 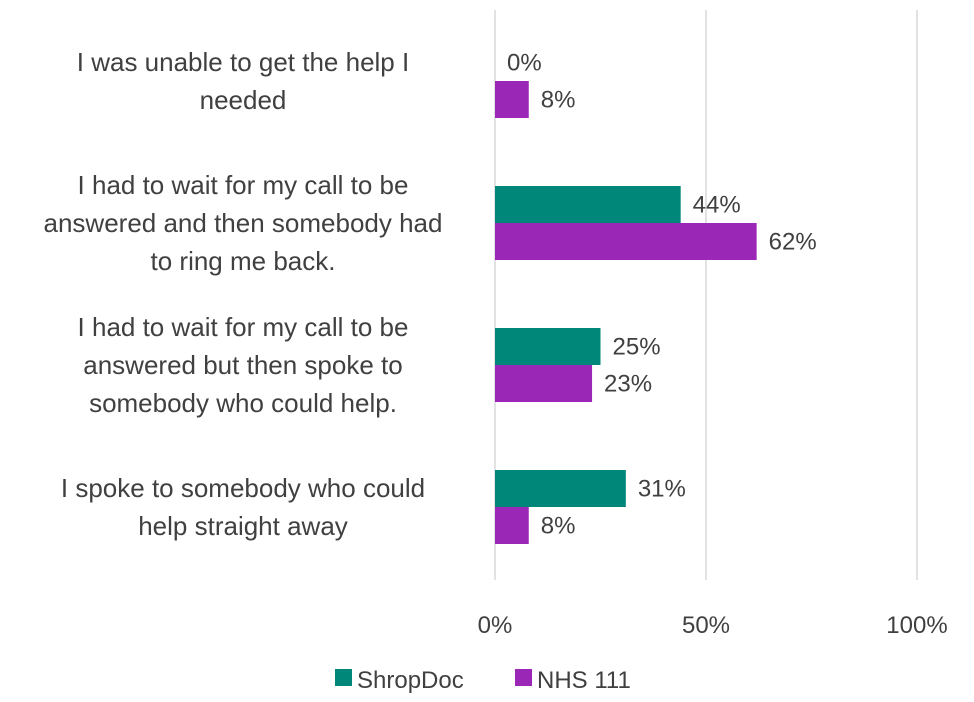 I want to click on x-axis-ticks: 0% 50% 100%, so click(x=713, y=625).